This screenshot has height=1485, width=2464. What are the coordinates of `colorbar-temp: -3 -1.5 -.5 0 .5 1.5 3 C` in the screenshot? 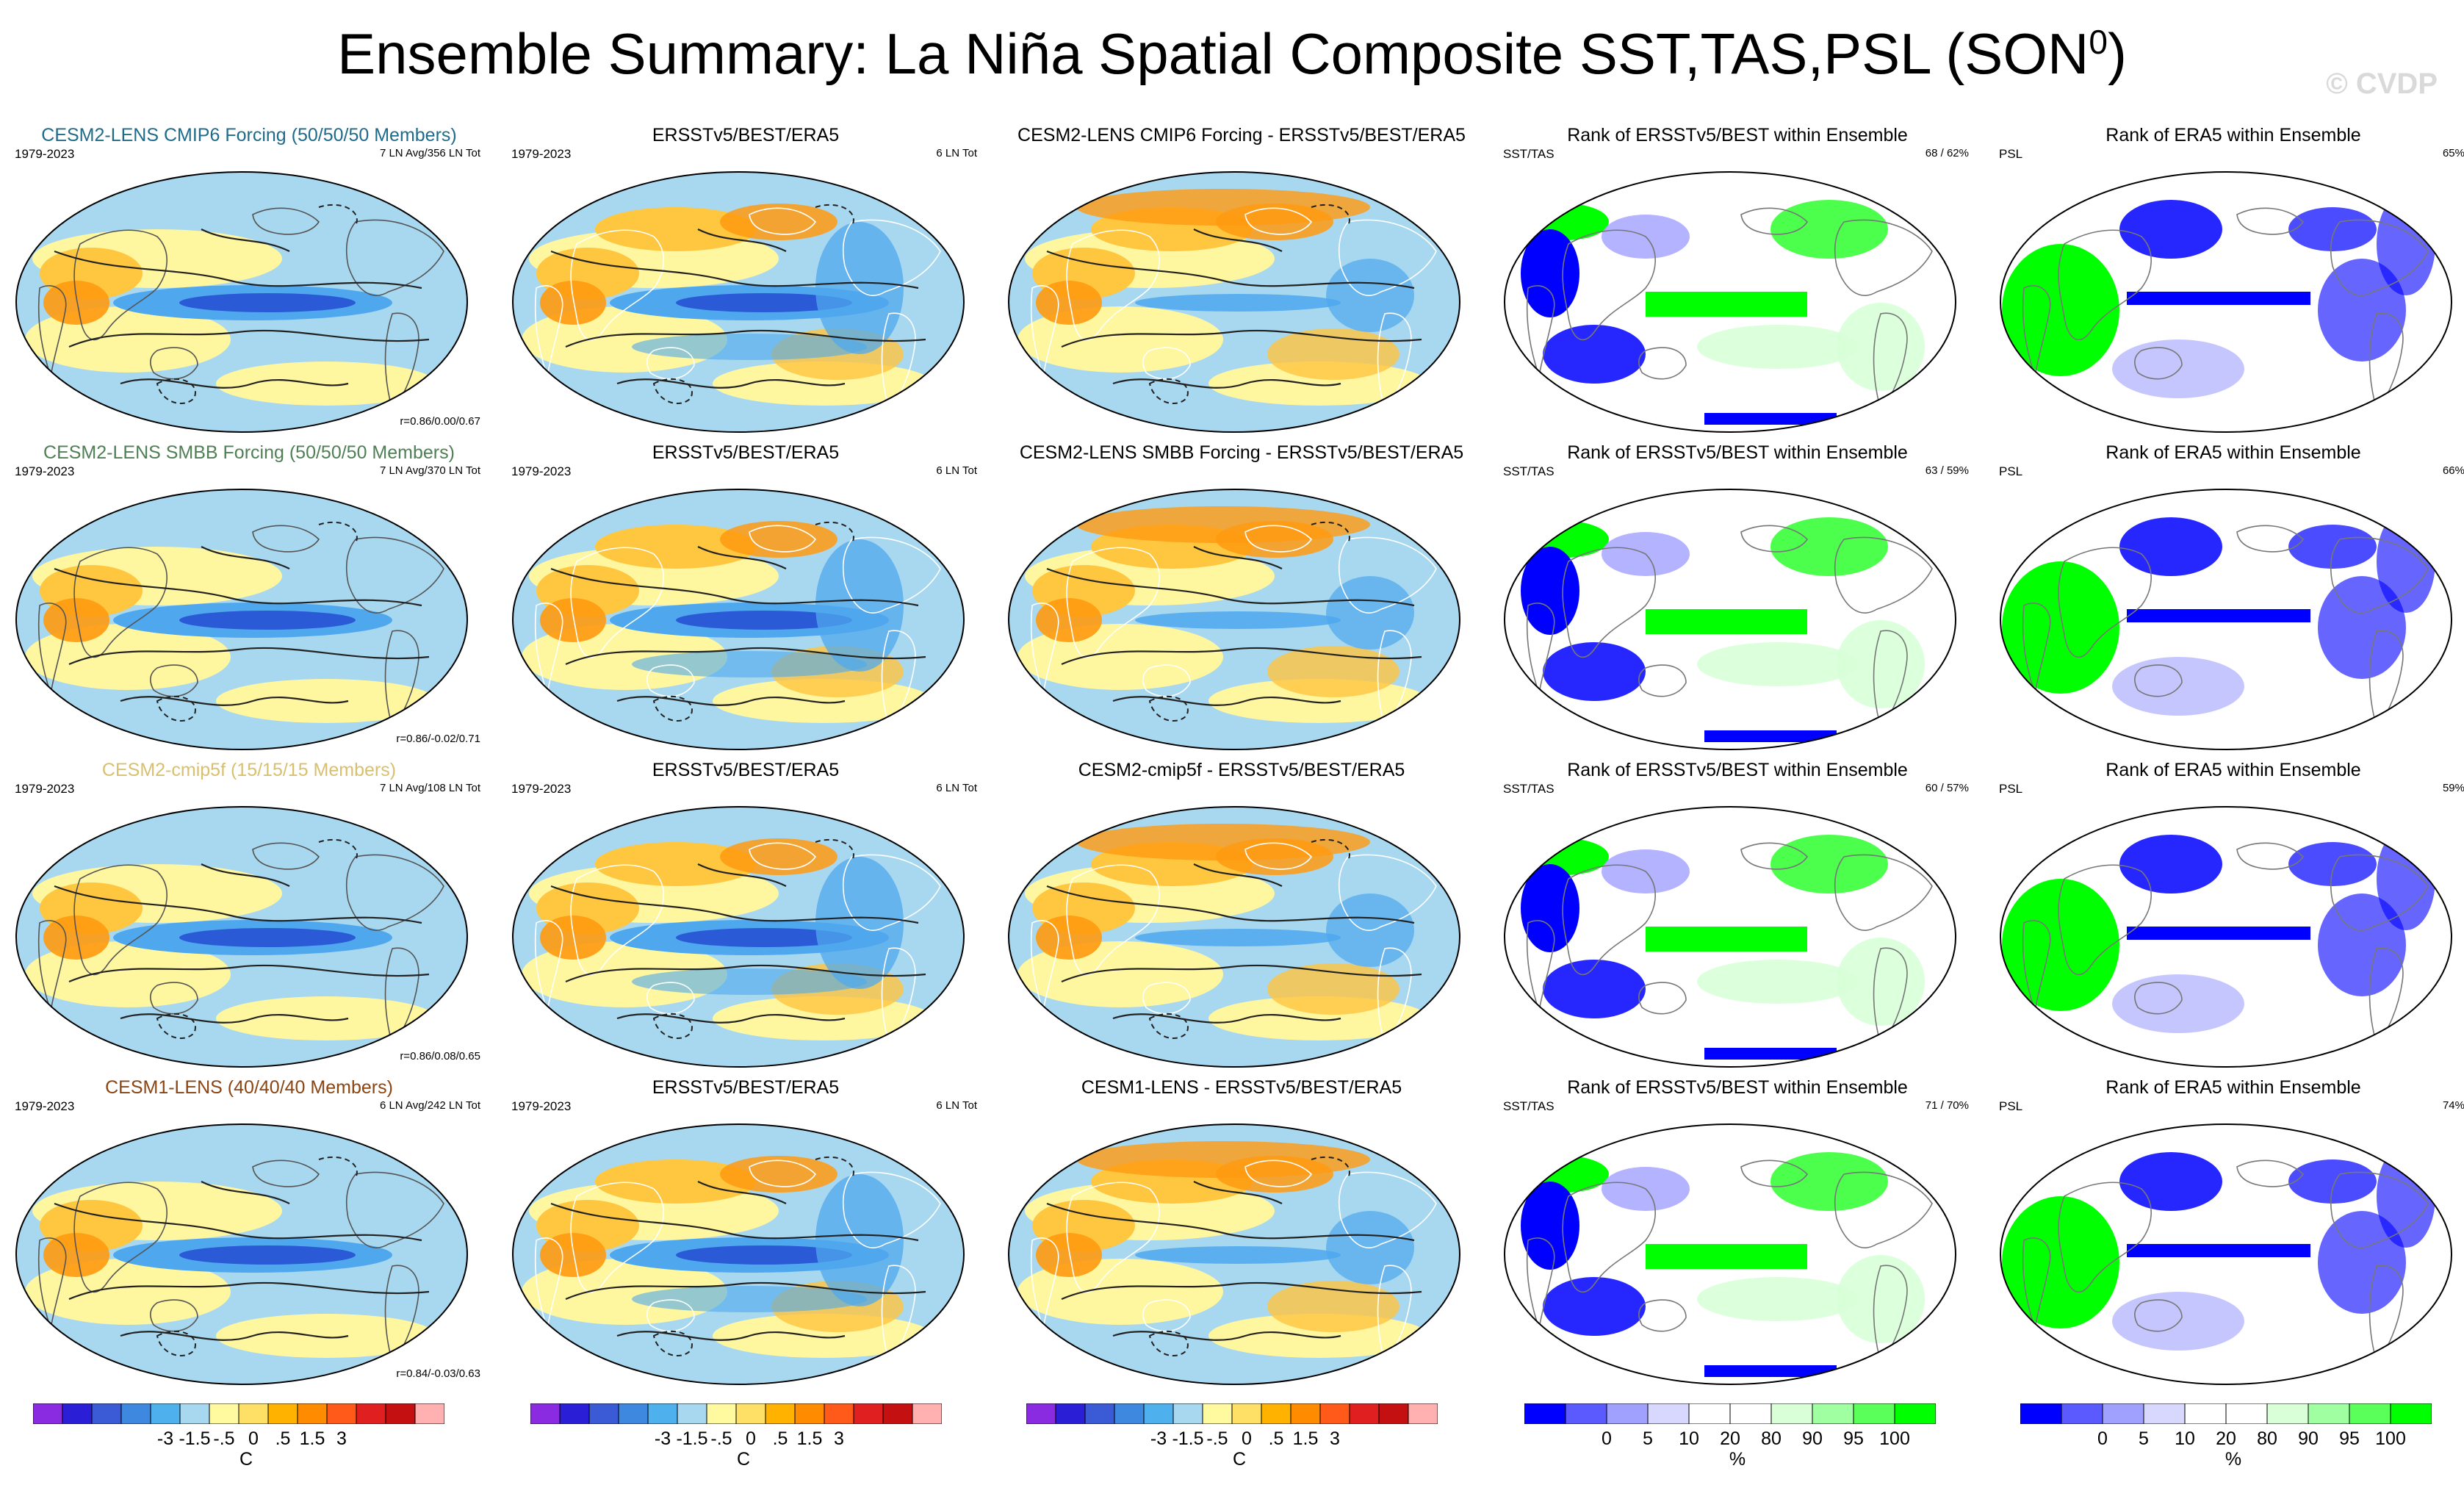 It's located at (246, 1440).